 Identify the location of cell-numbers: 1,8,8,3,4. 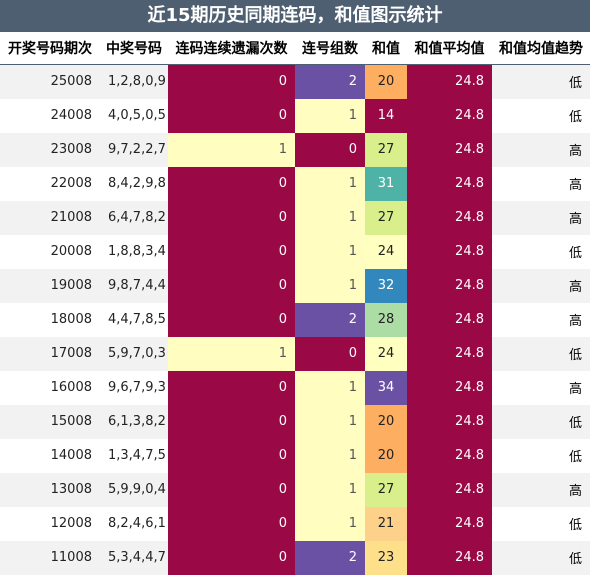
(134, 251).